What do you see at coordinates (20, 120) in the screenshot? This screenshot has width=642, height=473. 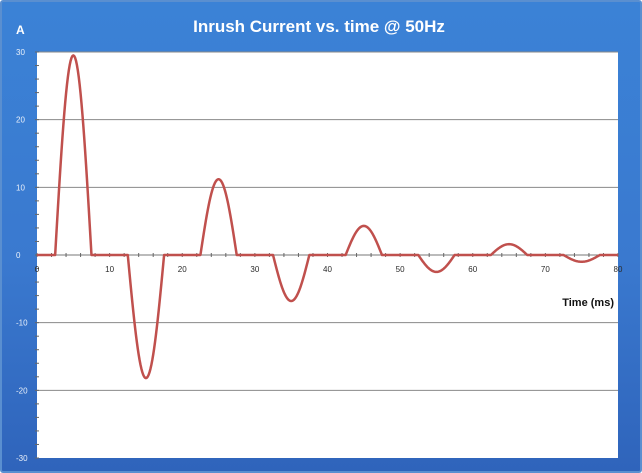 I see `y-tick-label: 20` at bounding box center [20, 120].